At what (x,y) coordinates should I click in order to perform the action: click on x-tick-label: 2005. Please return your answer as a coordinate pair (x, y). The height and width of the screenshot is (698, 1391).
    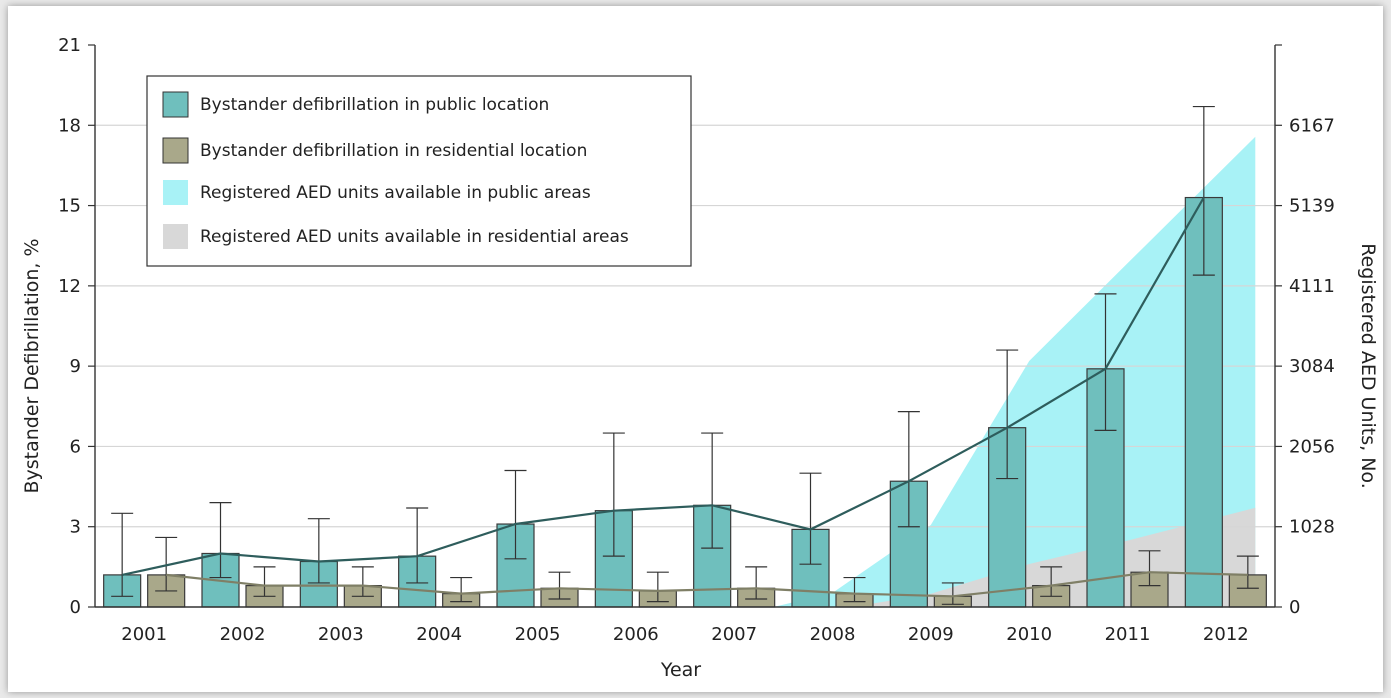
    Looking at the image, I should click on (538, 634).